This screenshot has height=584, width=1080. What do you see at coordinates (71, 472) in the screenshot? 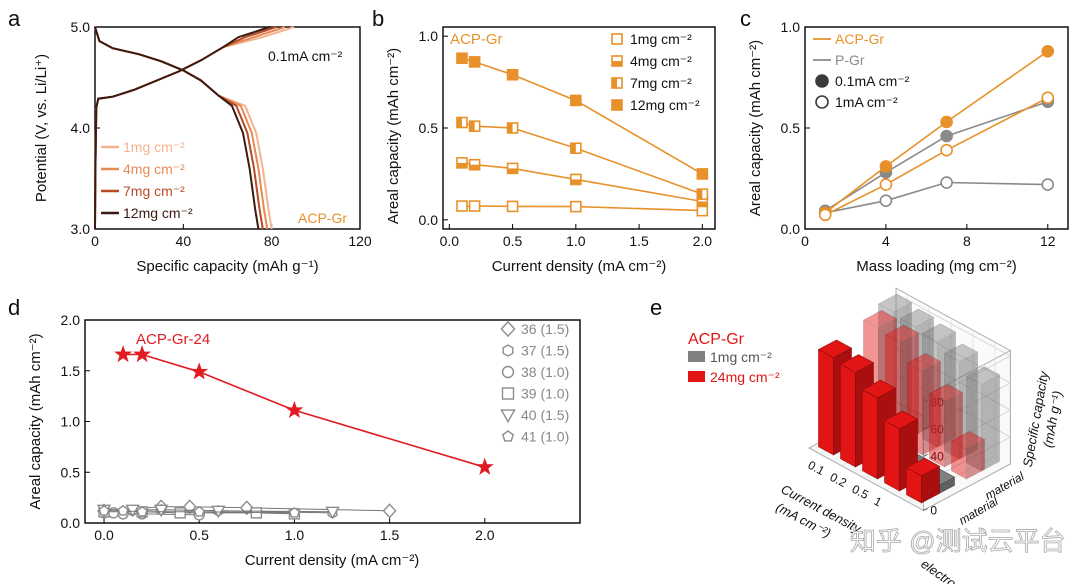
I see `panel-d-ytick: 0.5` at bounding box center [71, 472].